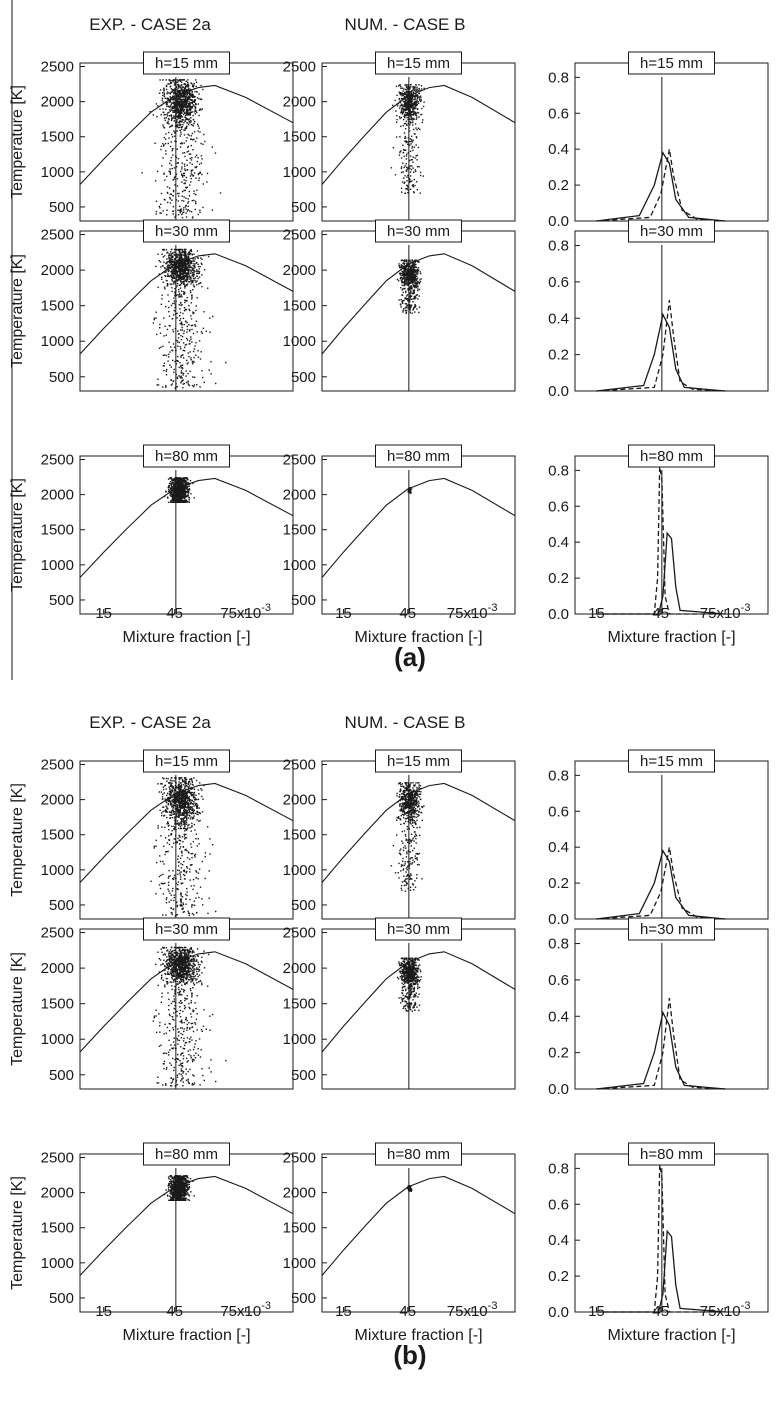  Describe the element at coordinates (410, 657) in the screenshot. I see `panel-letter: (a)` at that location.